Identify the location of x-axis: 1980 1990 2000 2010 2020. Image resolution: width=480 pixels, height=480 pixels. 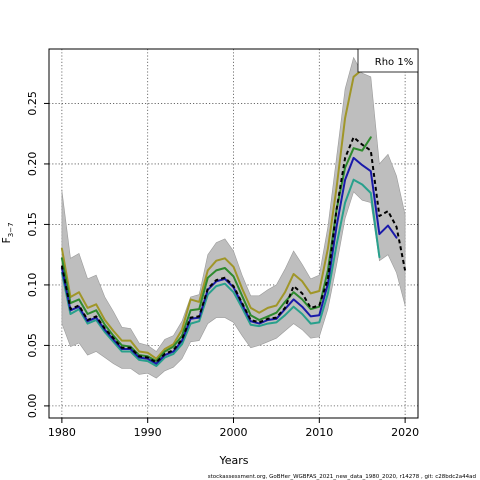
(233, 428).